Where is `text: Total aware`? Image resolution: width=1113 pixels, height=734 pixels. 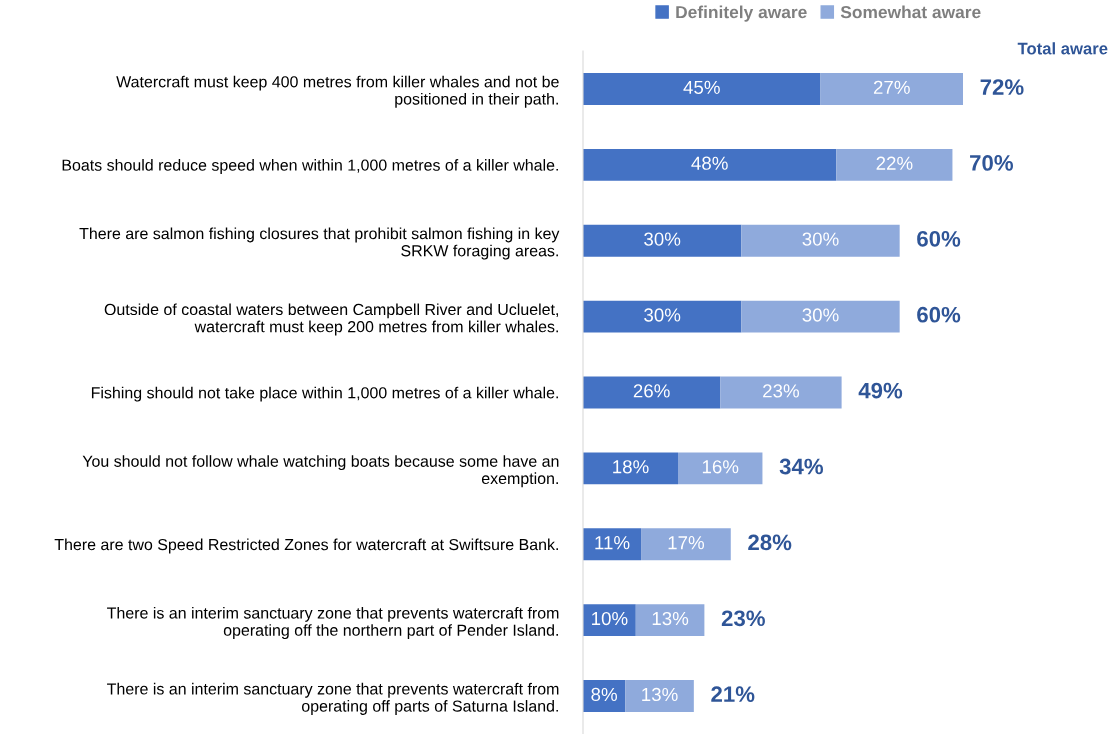
text: Total aware is located at coordinates (1062, 48).